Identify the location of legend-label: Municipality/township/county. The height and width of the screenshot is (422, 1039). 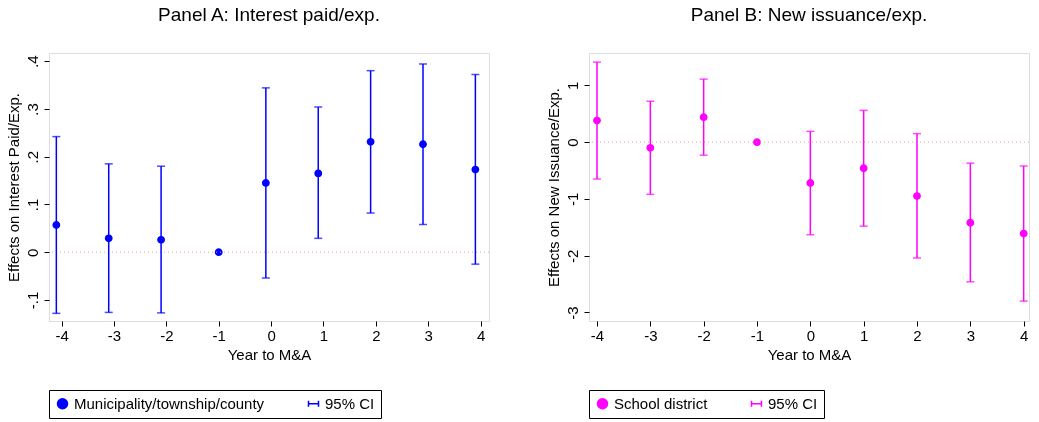
(169, 403).